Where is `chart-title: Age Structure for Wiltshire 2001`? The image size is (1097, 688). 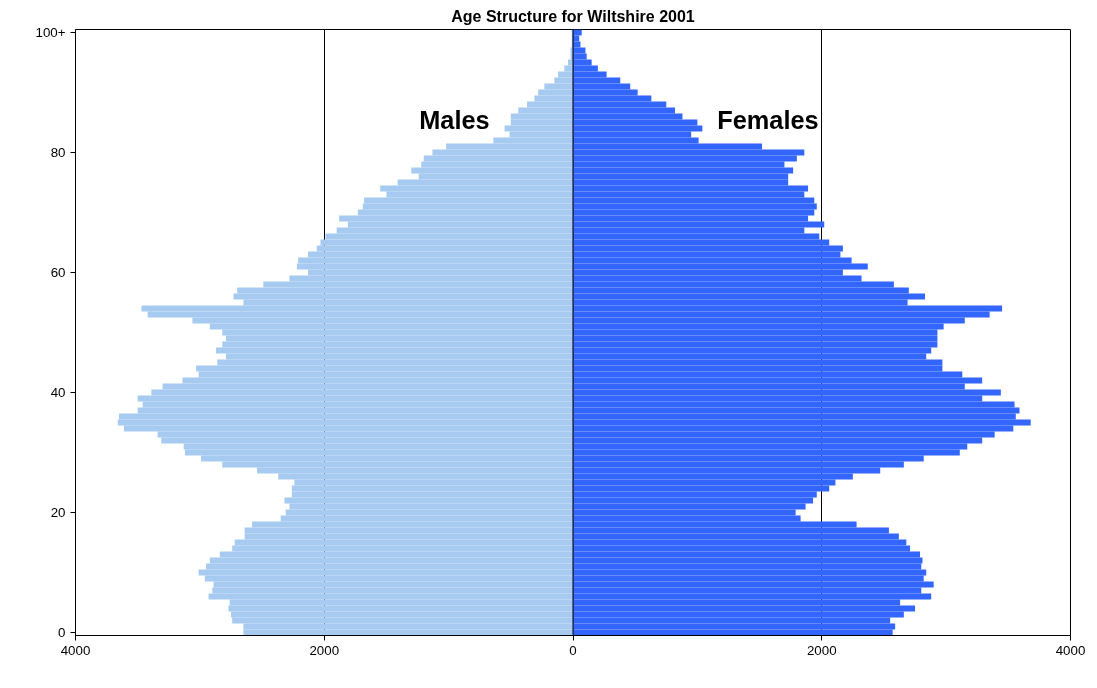
chart-title: Age Structure for Wiltshire 2001 is located at coordinates (573, 16).